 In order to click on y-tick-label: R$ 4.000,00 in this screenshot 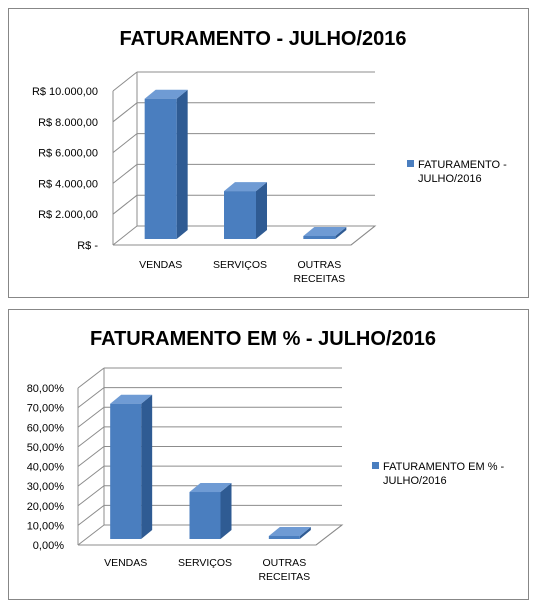, I will do `click(68, 184)`.